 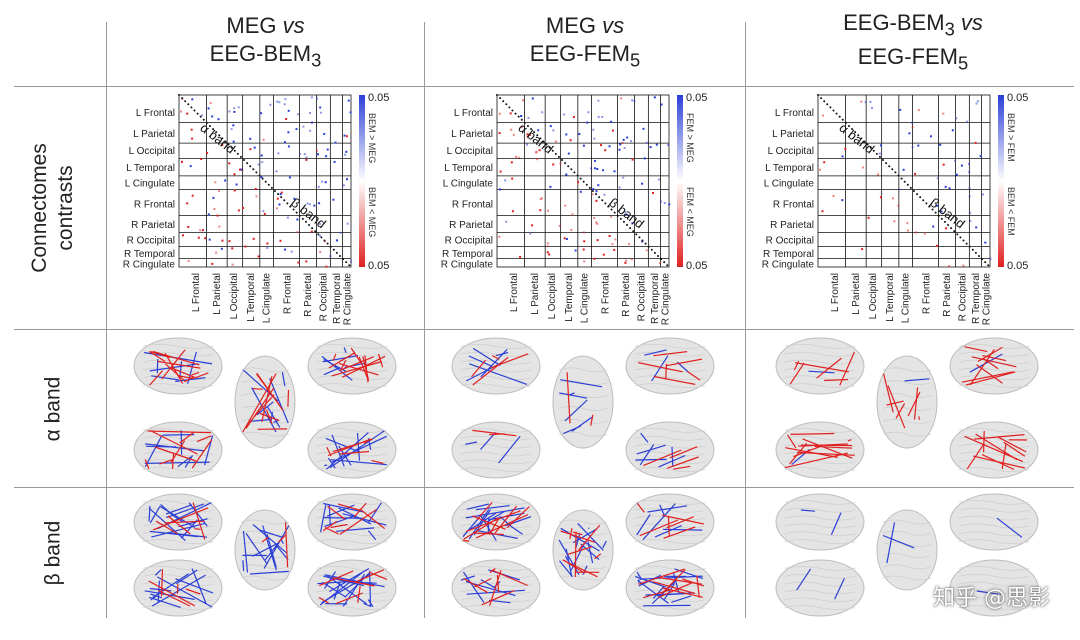 What do you see at coordinates (552, 296) in the screenshot?
I see `matrix-col-label: L Occipital` at bounding box center [552, 296].